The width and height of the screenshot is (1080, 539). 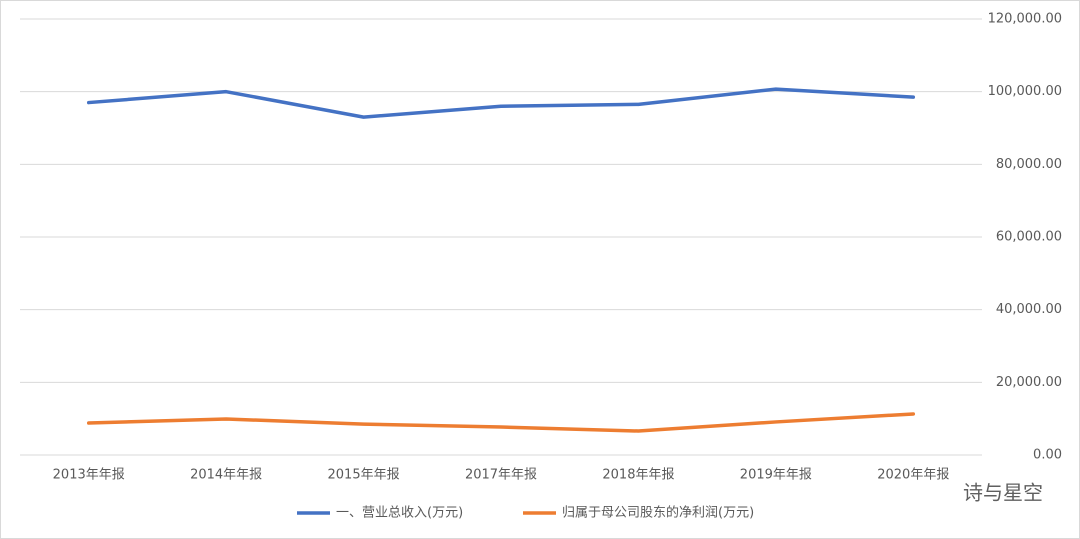 I want to click on y-tick-label: 20,000.00, so click(x=1029, y=382).